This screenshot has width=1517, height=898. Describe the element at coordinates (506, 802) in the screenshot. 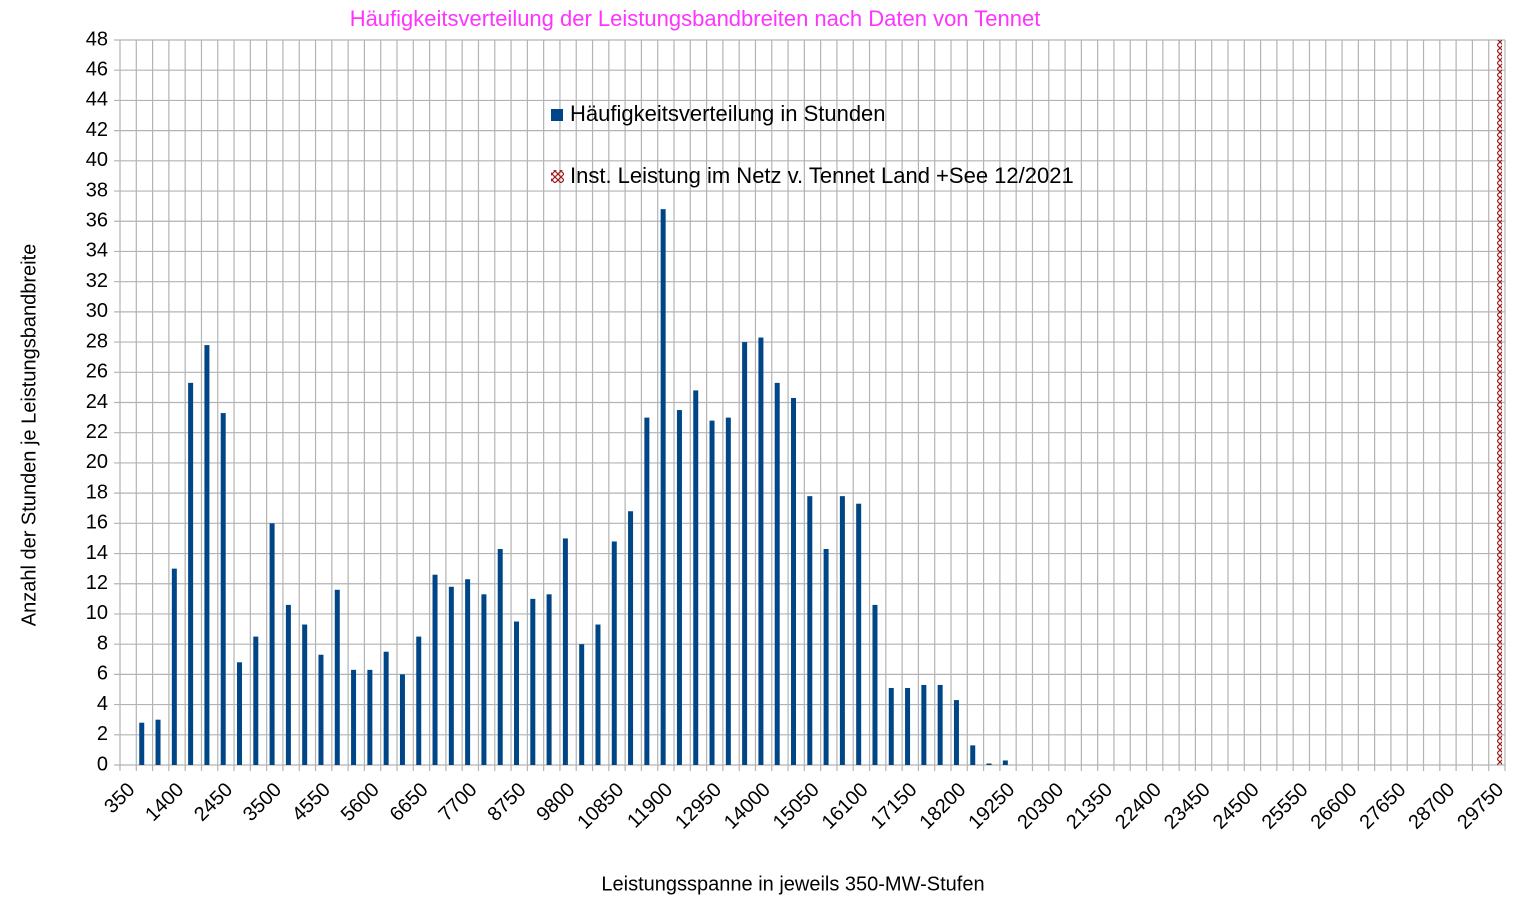

I see `x-tick-label: 8750` at that location.